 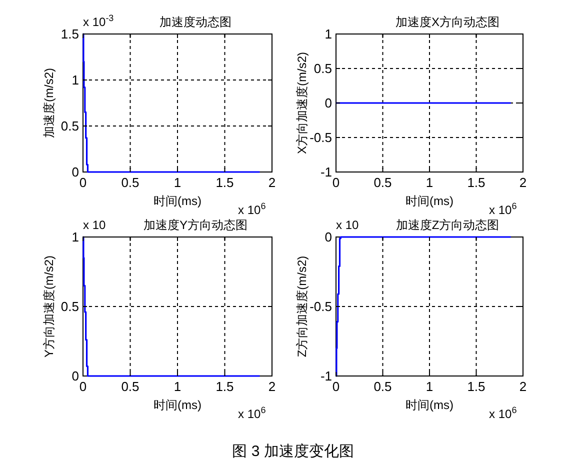 What do you see at coordinates (49, 103) in the screenshot?
I see `y-axis-title: 加速度(m/s2)` at bounding box center [49, 103].